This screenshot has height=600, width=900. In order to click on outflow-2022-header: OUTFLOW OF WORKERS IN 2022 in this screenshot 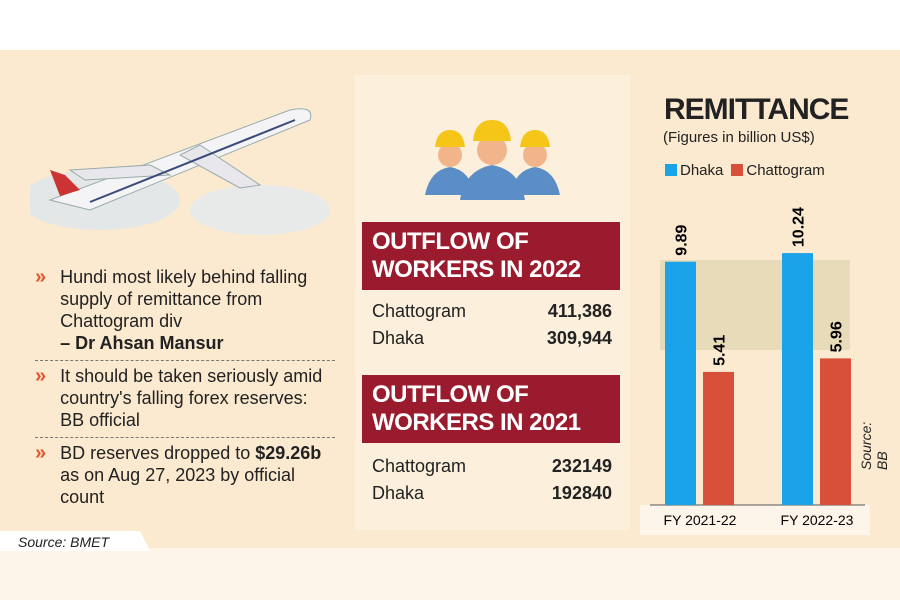, I will do `click(491, 256)`.